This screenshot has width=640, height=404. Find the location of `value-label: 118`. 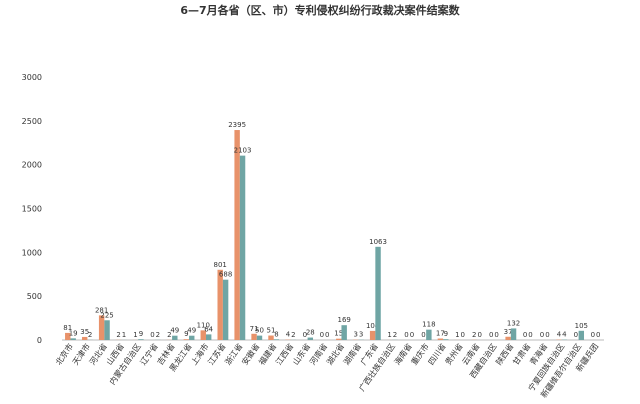

value-label: 118 is located at coordinates (428, 325).